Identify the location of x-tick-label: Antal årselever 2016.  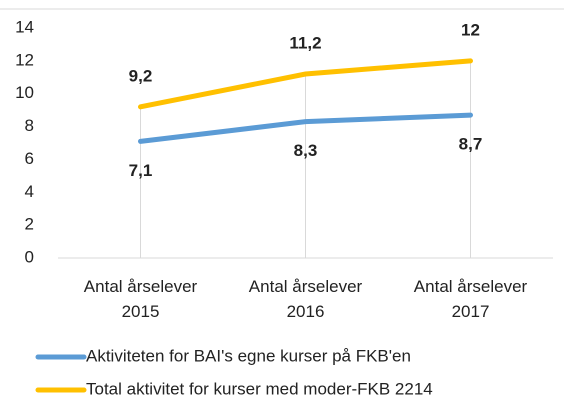
(305, 299).